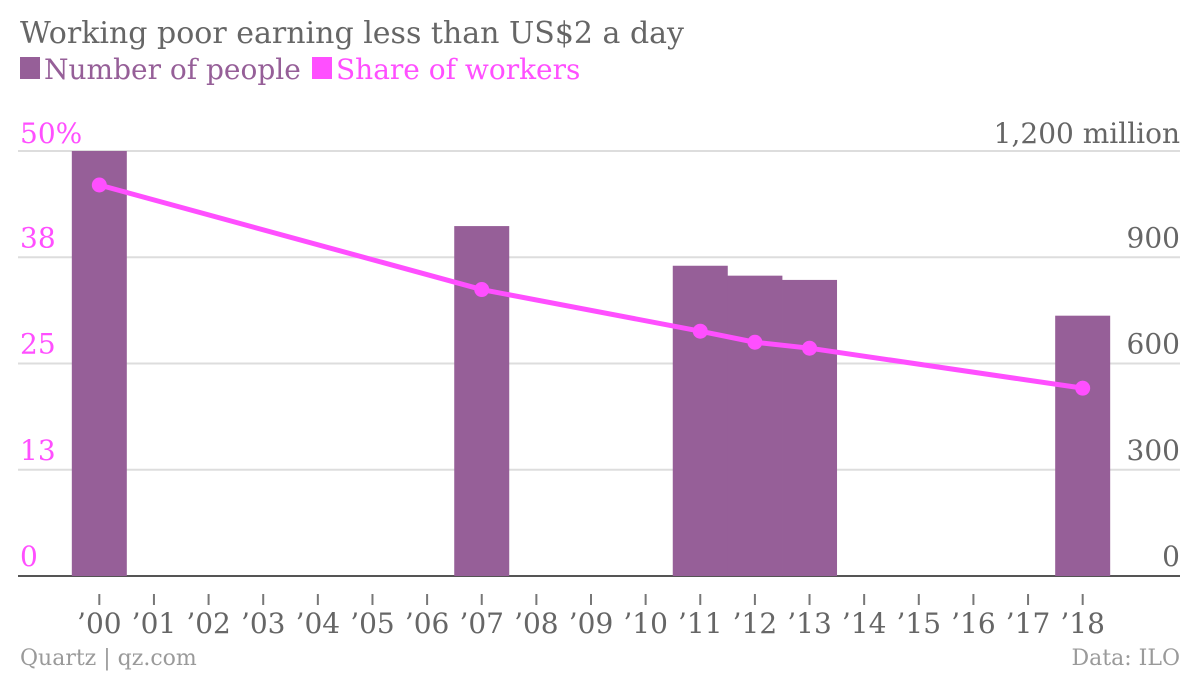  Describe the element at coordinates (30, 68) in the screenshot. I see `legend-number-of-people-swatch` at that location.